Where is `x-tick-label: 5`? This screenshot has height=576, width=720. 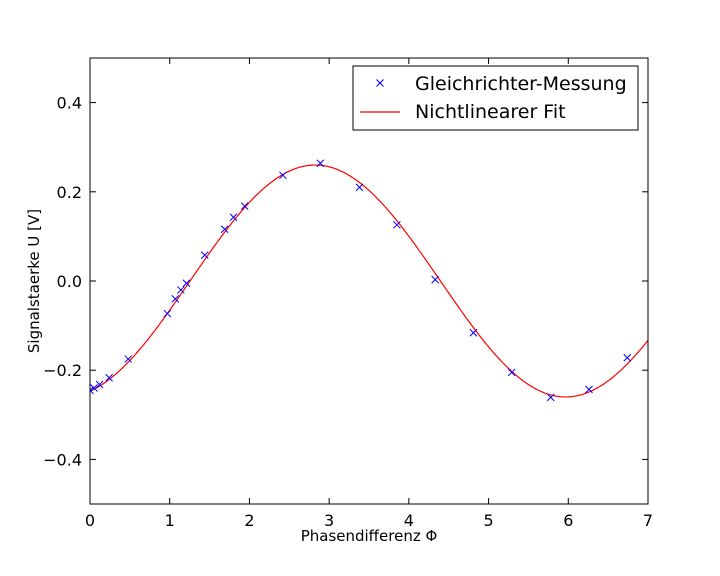
x-tick-label: 5 is located at coordinates (488, 520).